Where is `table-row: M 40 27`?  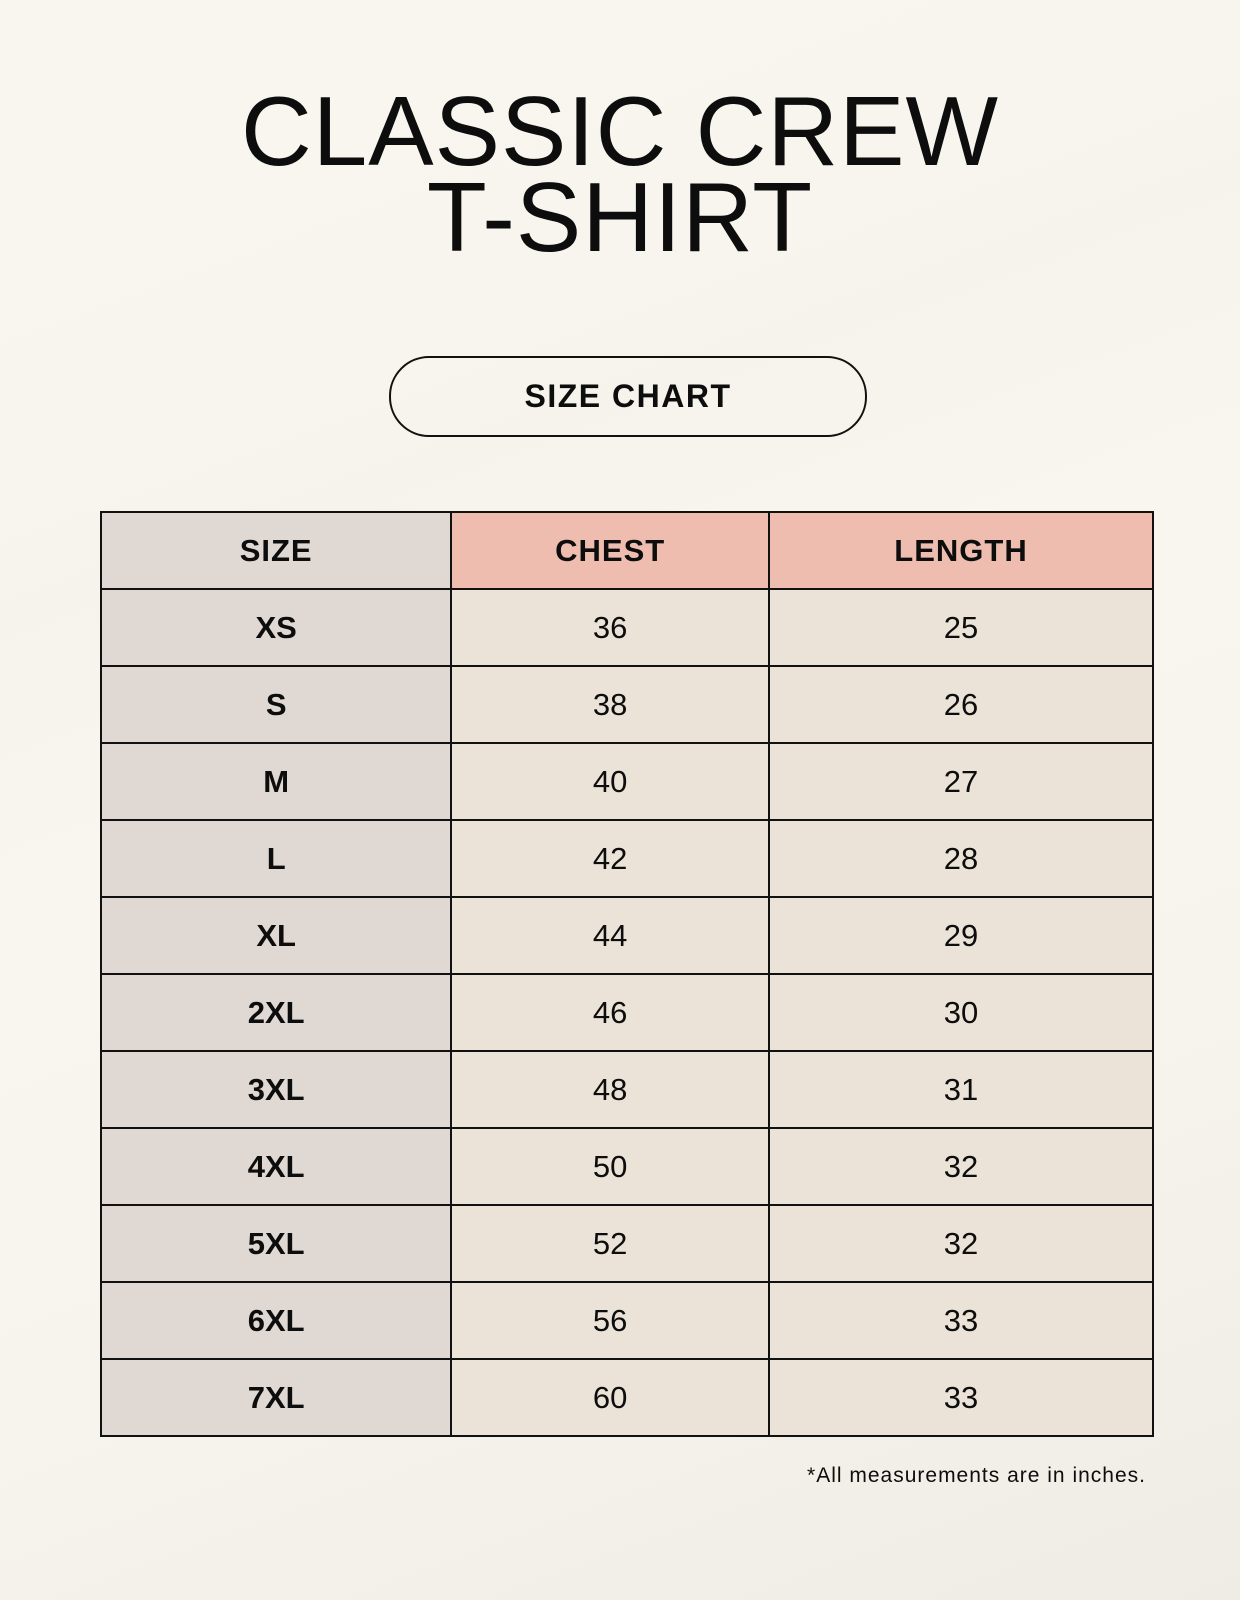
table-row: M 40 27 is located at coordinates (626, 781).